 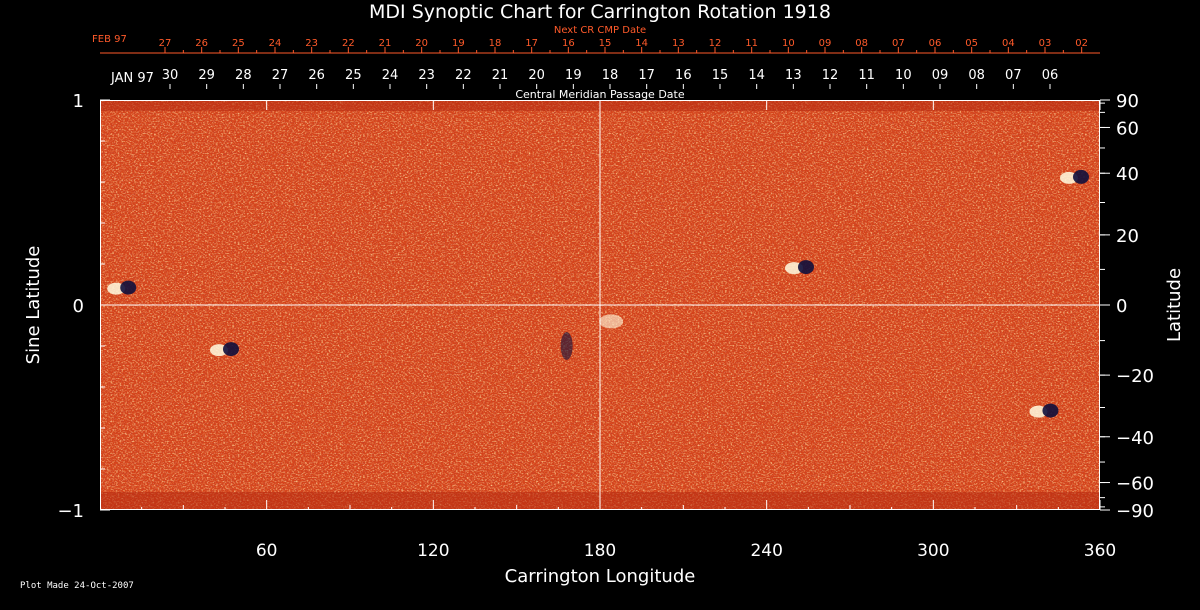 What do you see at coordinates (531, 43) in the screenshot?
I see `next-cr-tick-label: 17` at bounding box center [531, 43].